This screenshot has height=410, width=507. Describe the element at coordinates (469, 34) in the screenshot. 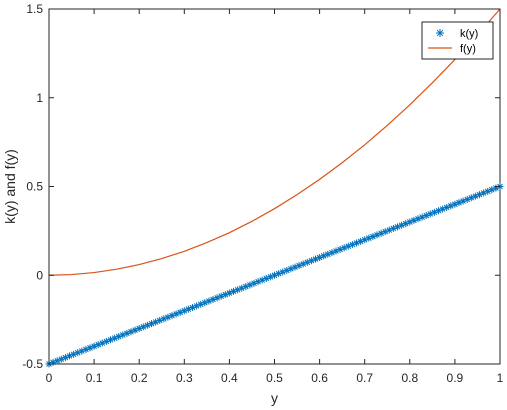

I see `legend-entry-label: k(y)` at that location.